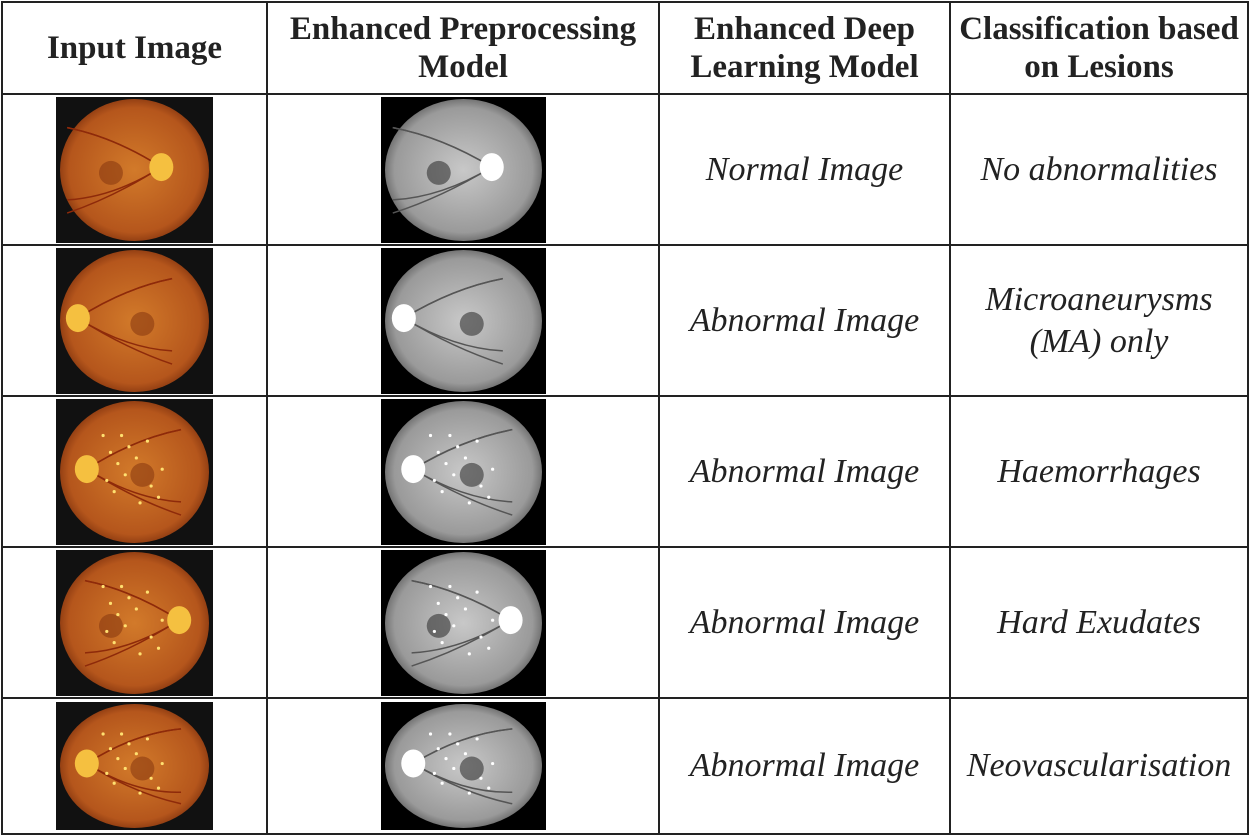  What do you see at coordinates (1099, 169) in the screenshot?
I see `lesion-class: No abnormalities` at bounding box center [1099, 169].